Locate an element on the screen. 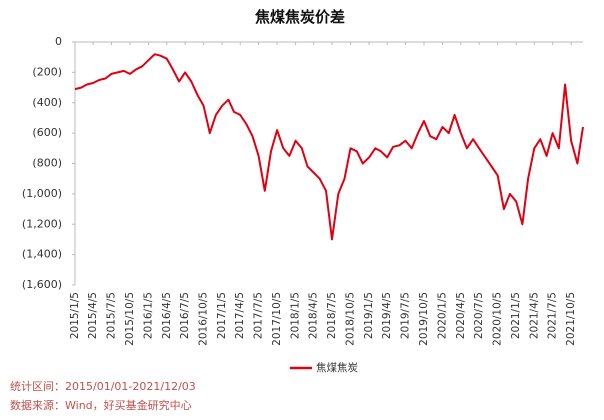 This screenshot has height=420, width=604. x-tick-label: 2017/4/5 is located at coordinates (240, 315).